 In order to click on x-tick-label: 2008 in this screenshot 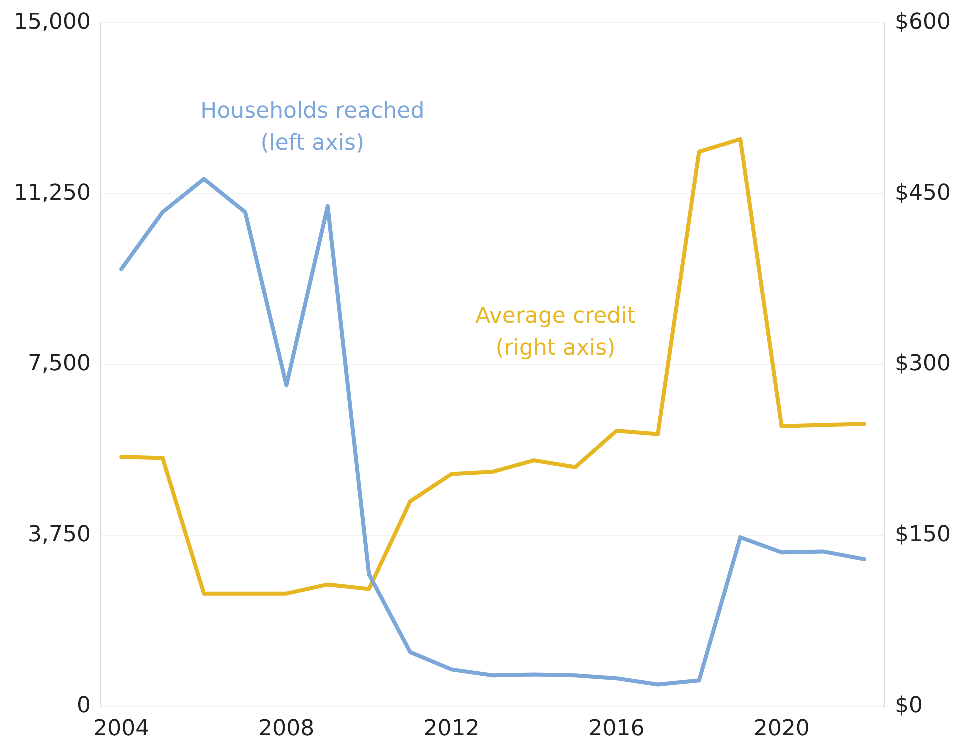, I will do `click(286, 729)`.